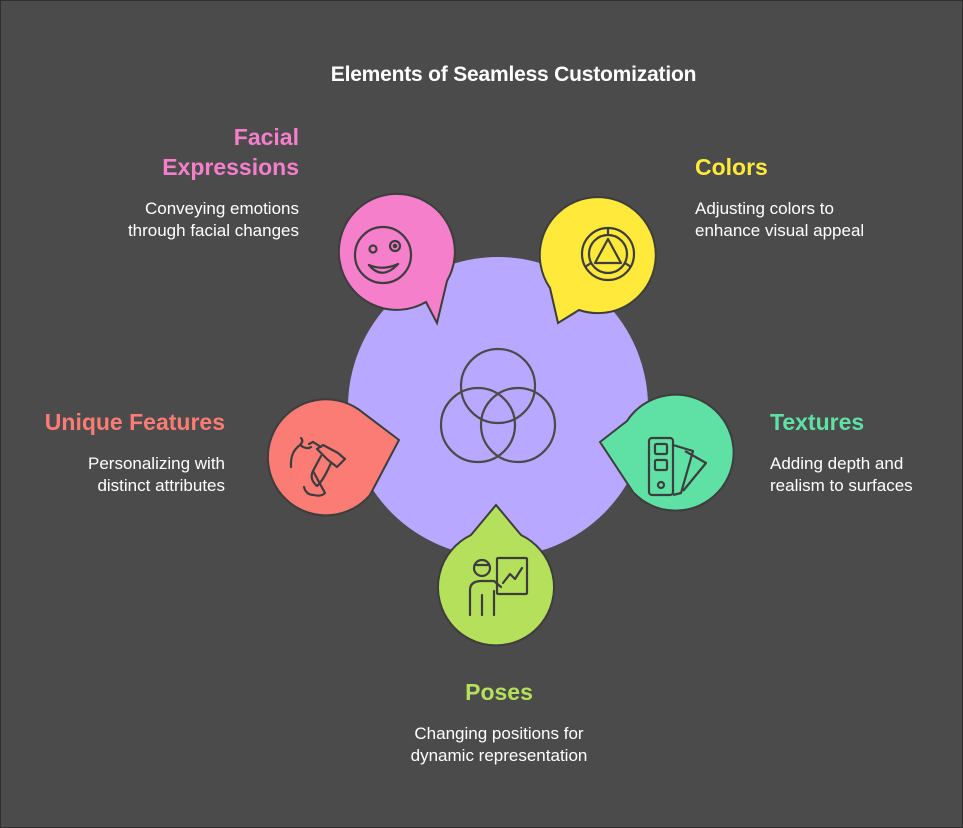  Describe the element at coordinates (156, 463) in the screenshot. I see `unique-features-desc-line: Personalizing with` at that location.